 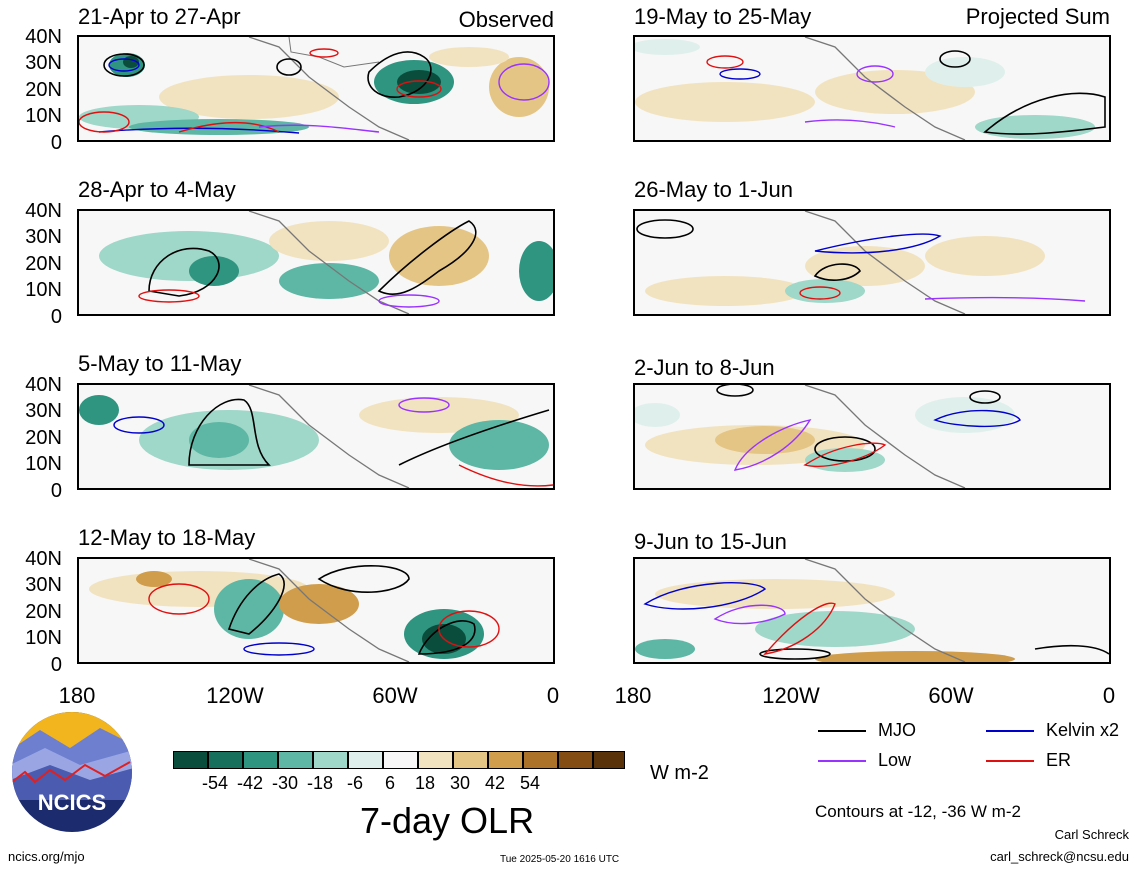 What do you see at coordinates (159, 16) in the screenshot?
I see `panel-title-1: 21-Apr to 27-Apr` at bounding box center [159, 16].